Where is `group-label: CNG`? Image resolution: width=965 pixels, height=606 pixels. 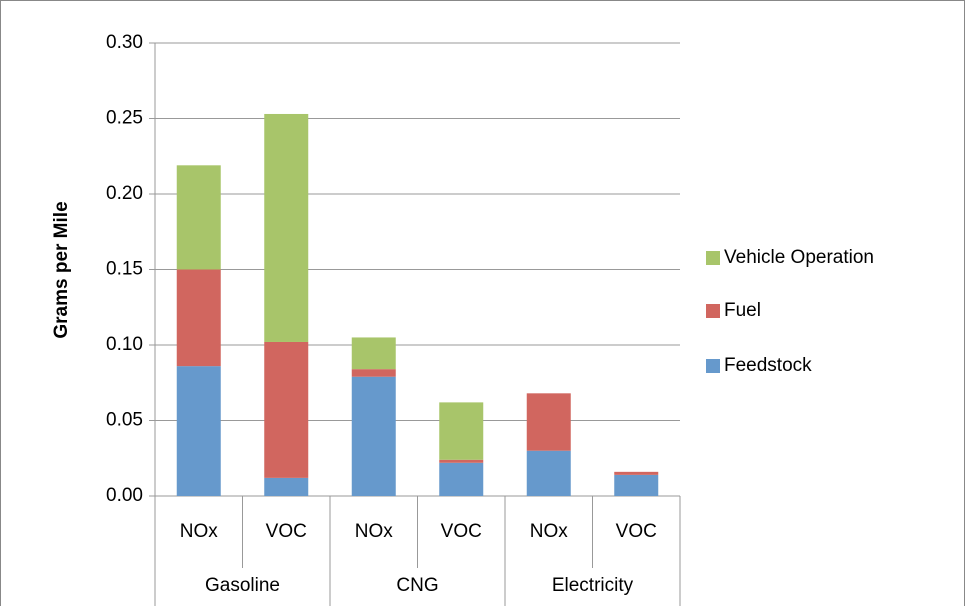
group-label: CNG is located at coordinates (417, 585).